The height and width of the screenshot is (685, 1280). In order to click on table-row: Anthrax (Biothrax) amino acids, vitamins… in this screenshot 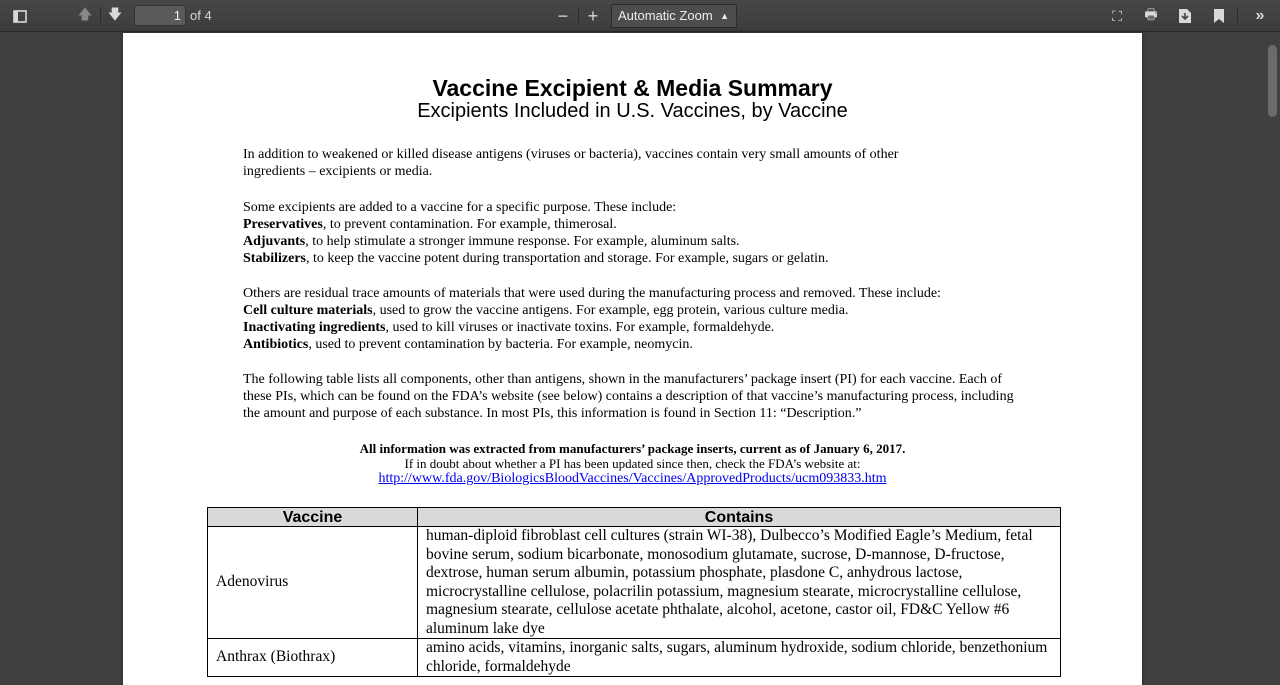, I will do `click(634, 657)`.